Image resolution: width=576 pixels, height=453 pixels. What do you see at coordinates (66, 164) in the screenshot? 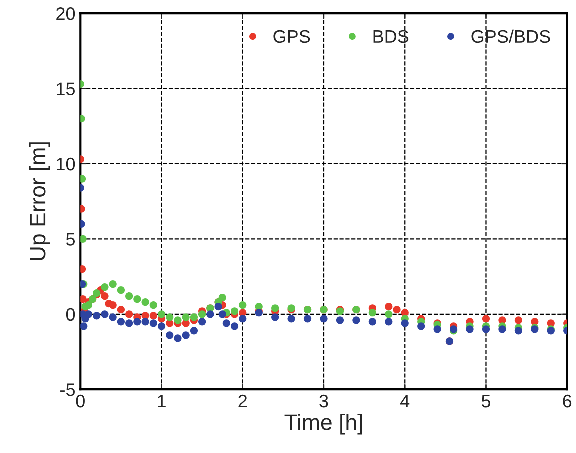
I see `y-tick-label: 10` at bounding box center [66, 164].